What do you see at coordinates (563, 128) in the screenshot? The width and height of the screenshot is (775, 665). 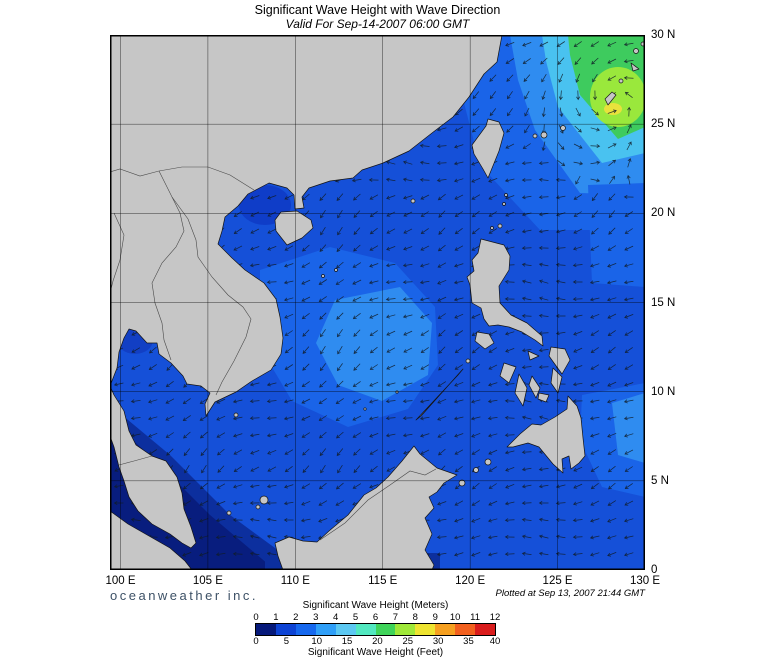 I see `island-miyako` at bounding box center [563, 128].